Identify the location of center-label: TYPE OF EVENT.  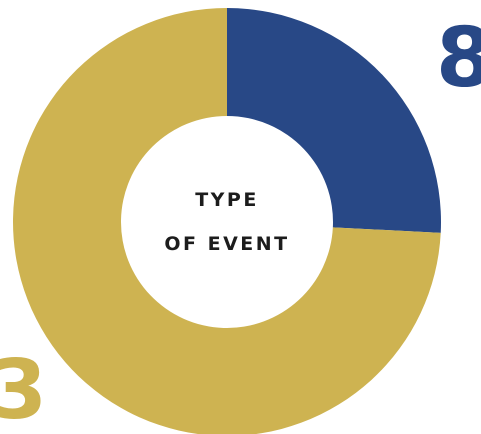
(226, 222).